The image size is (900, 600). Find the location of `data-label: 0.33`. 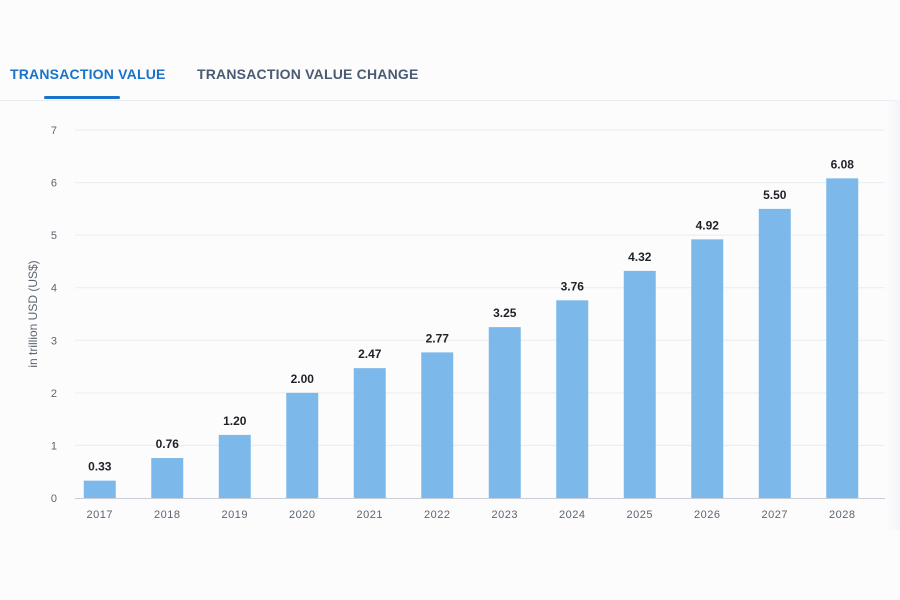

data-label: 0.33 is located at coordinates (100, 467).